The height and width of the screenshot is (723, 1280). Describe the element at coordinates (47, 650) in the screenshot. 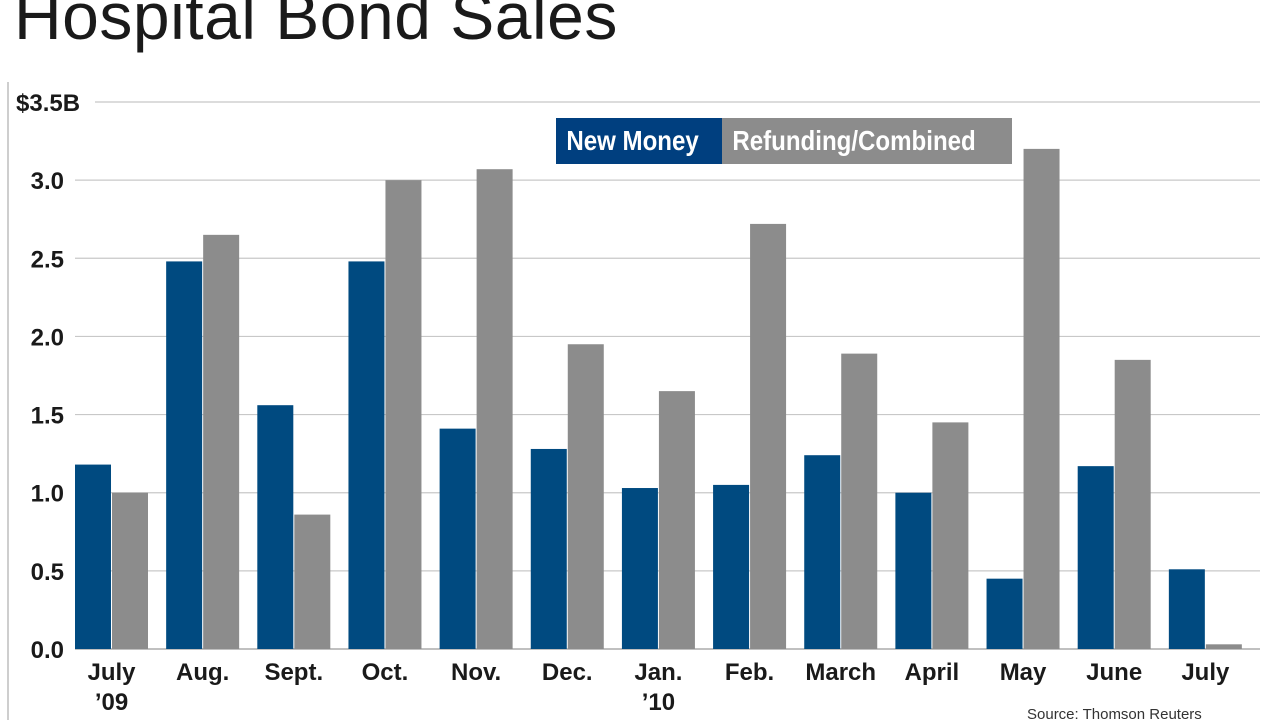

I see `y-tick-label: 0.0` at that location.